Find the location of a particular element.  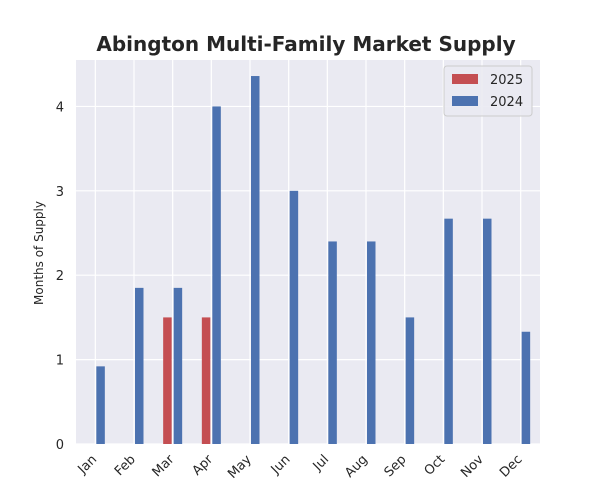

bar-2024-jan is located at coordinates (100, 405).